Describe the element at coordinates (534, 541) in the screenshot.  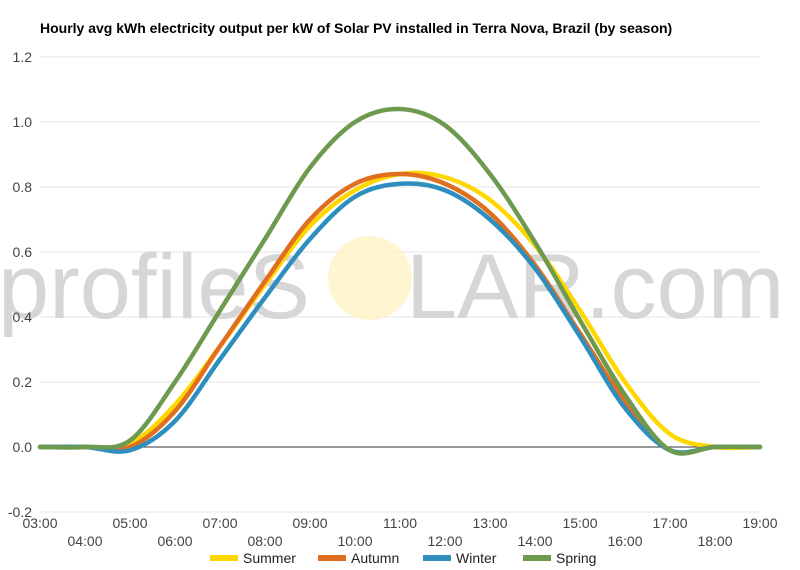
I see `x-tick-label: 14:00` at that location.